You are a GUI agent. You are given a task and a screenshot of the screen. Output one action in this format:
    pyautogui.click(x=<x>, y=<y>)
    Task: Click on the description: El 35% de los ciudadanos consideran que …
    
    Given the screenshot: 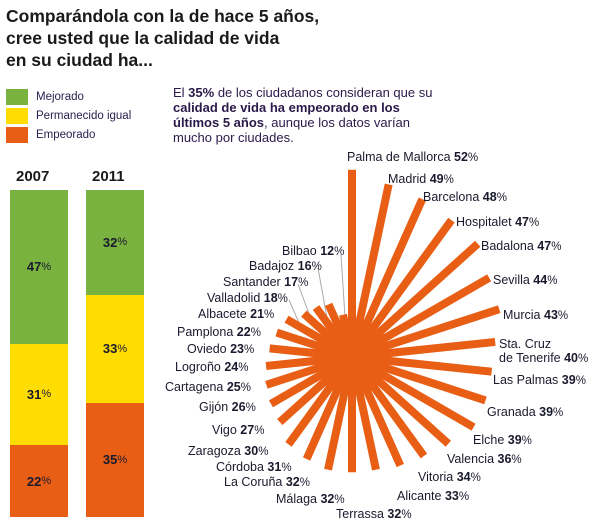 What is the action you would take?
    pyautogui.click(x=303, y=115)
    